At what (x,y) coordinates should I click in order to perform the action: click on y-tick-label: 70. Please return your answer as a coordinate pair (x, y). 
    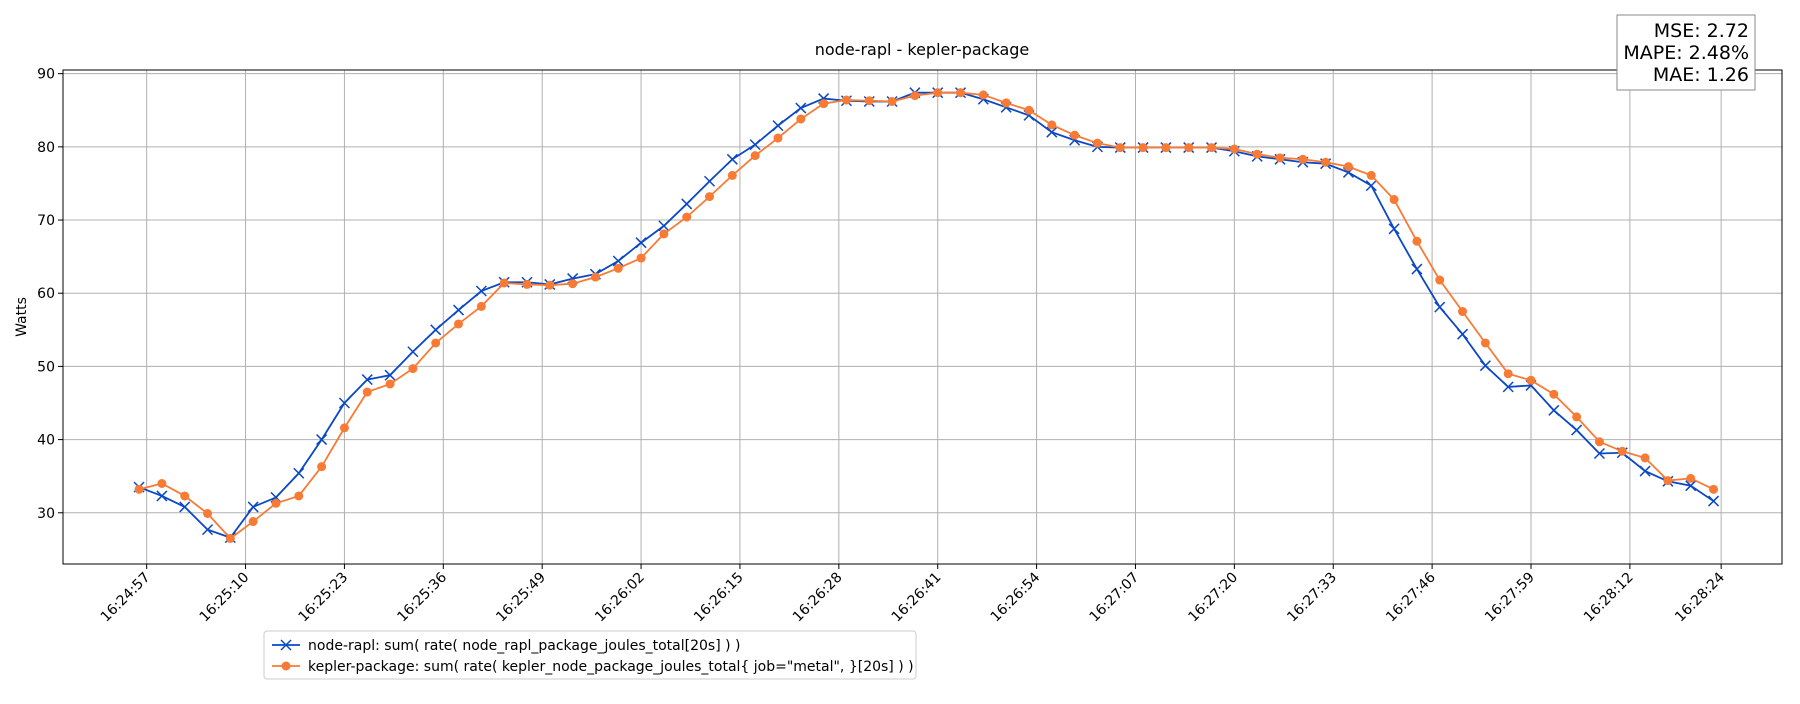
    Looking at the image, I should click on (46, 221).